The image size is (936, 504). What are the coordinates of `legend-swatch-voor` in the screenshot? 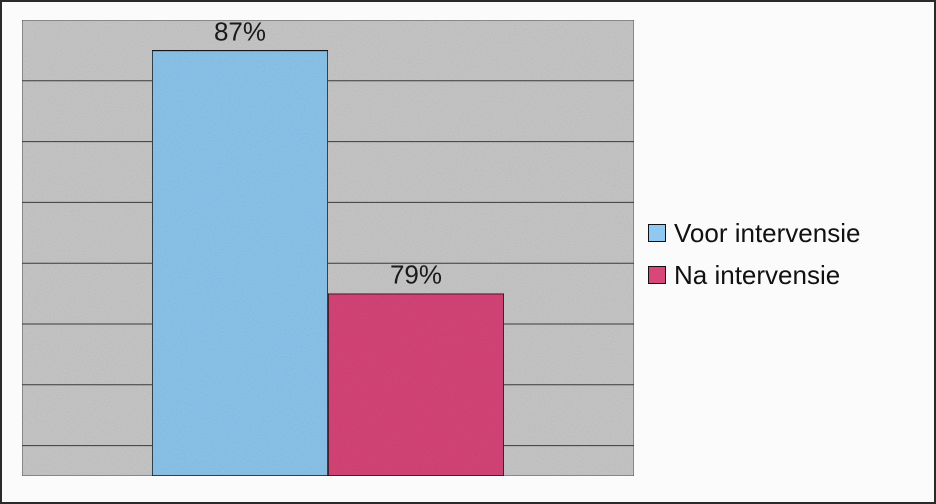 It's located at (657, 233).